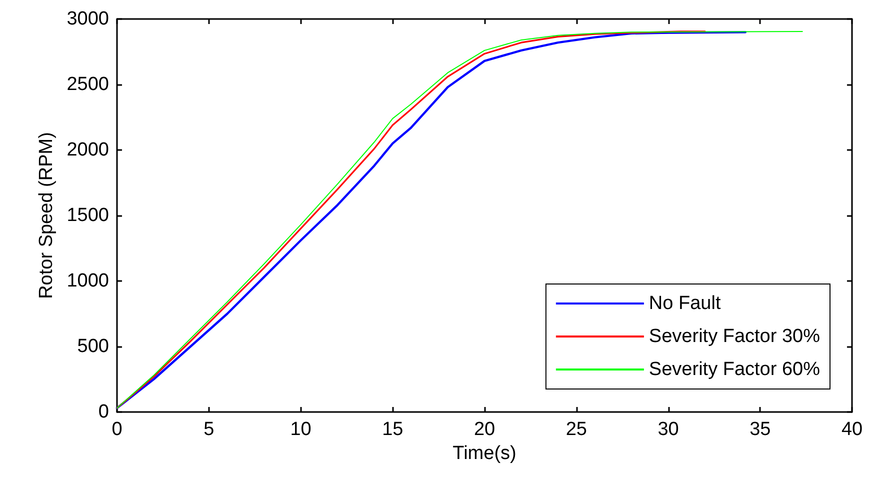  I want to click on x-tick-label: 0, so click(117, 429).